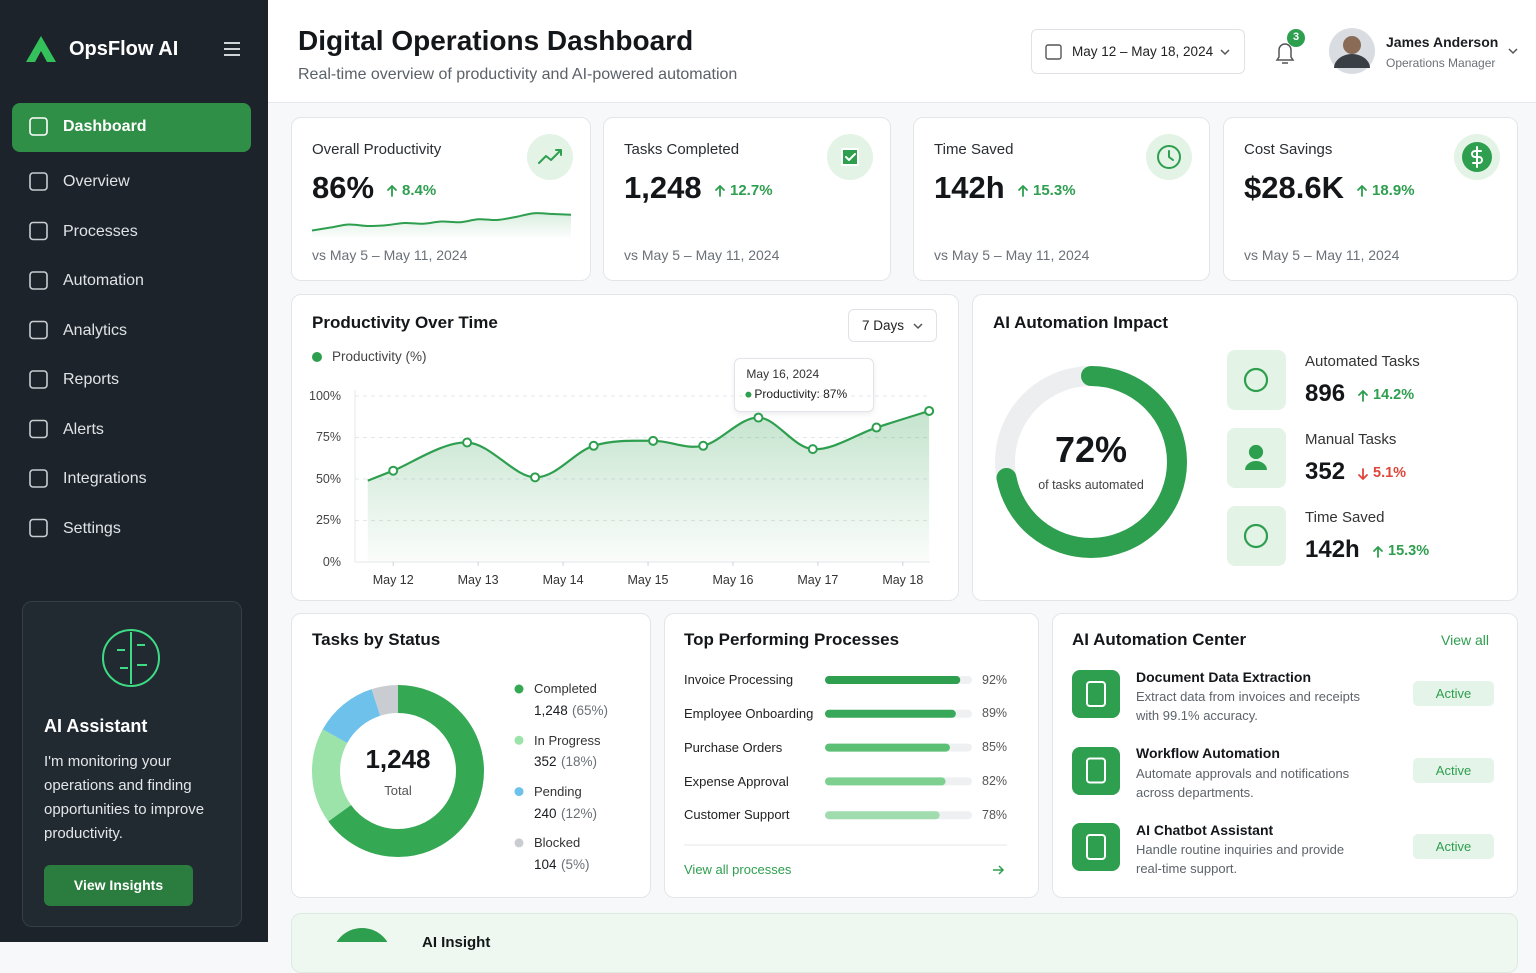 The width and height of the screenshot is (1536, 973). Describe the element at coordinates (737, 815) in the screenshot. I see `process-name: Customer Support` at that location.